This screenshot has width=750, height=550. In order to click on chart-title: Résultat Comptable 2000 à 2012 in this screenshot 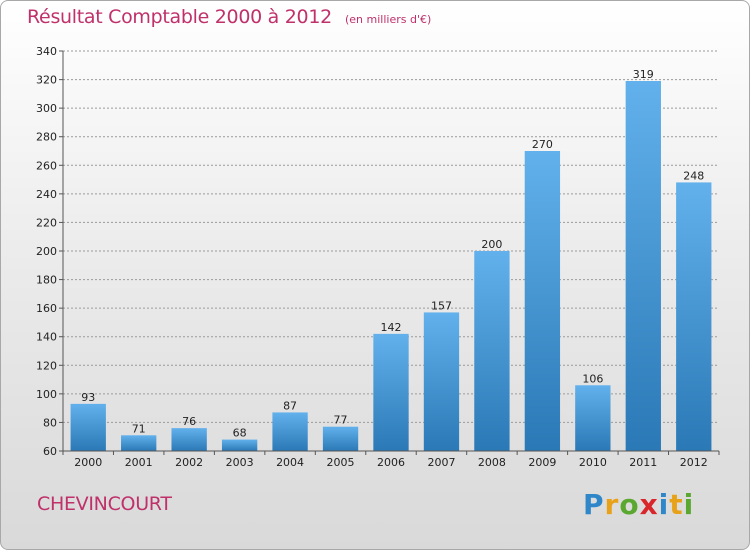, I will do `click(179, 17)`.